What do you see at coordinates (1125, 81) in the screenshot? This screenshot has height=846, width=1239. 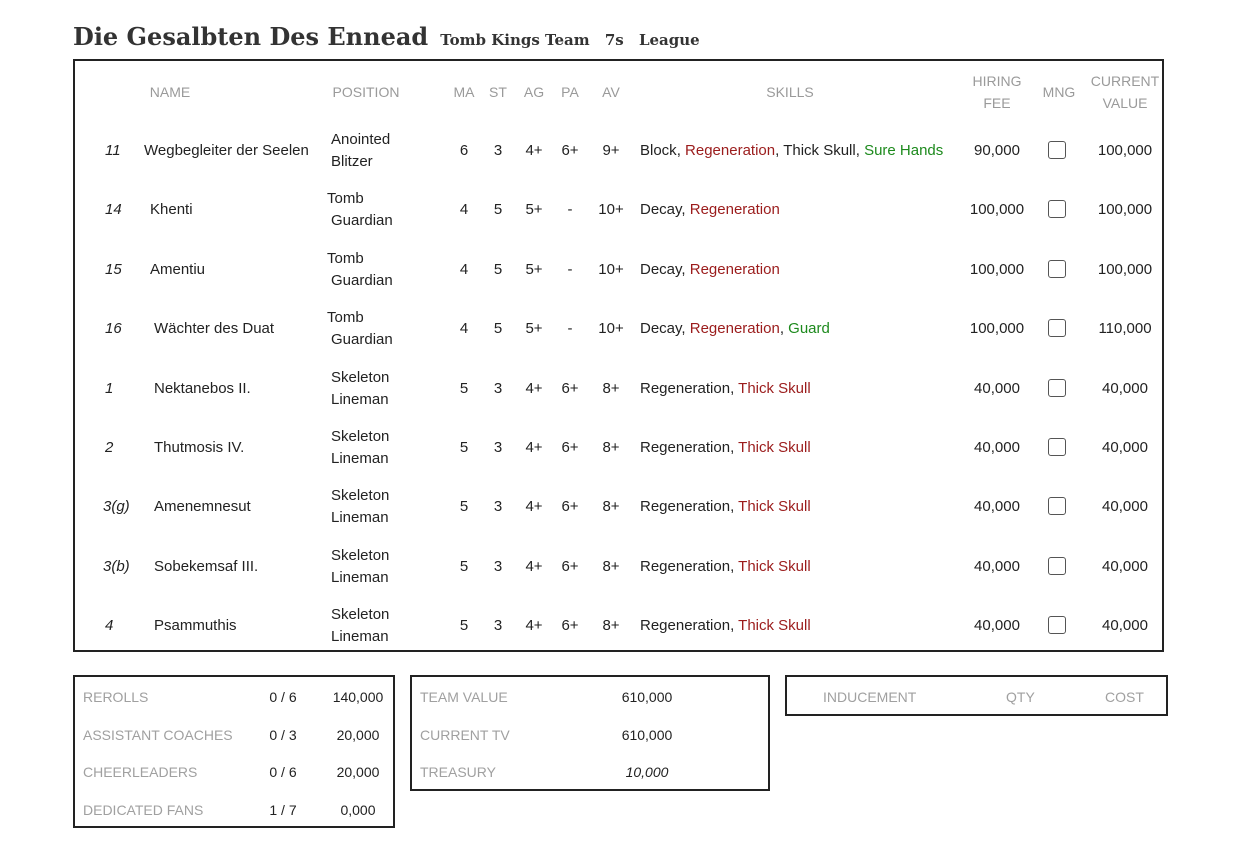 I see `col-current-value-line1: CURRENT` at bounding box center [1125, 81].